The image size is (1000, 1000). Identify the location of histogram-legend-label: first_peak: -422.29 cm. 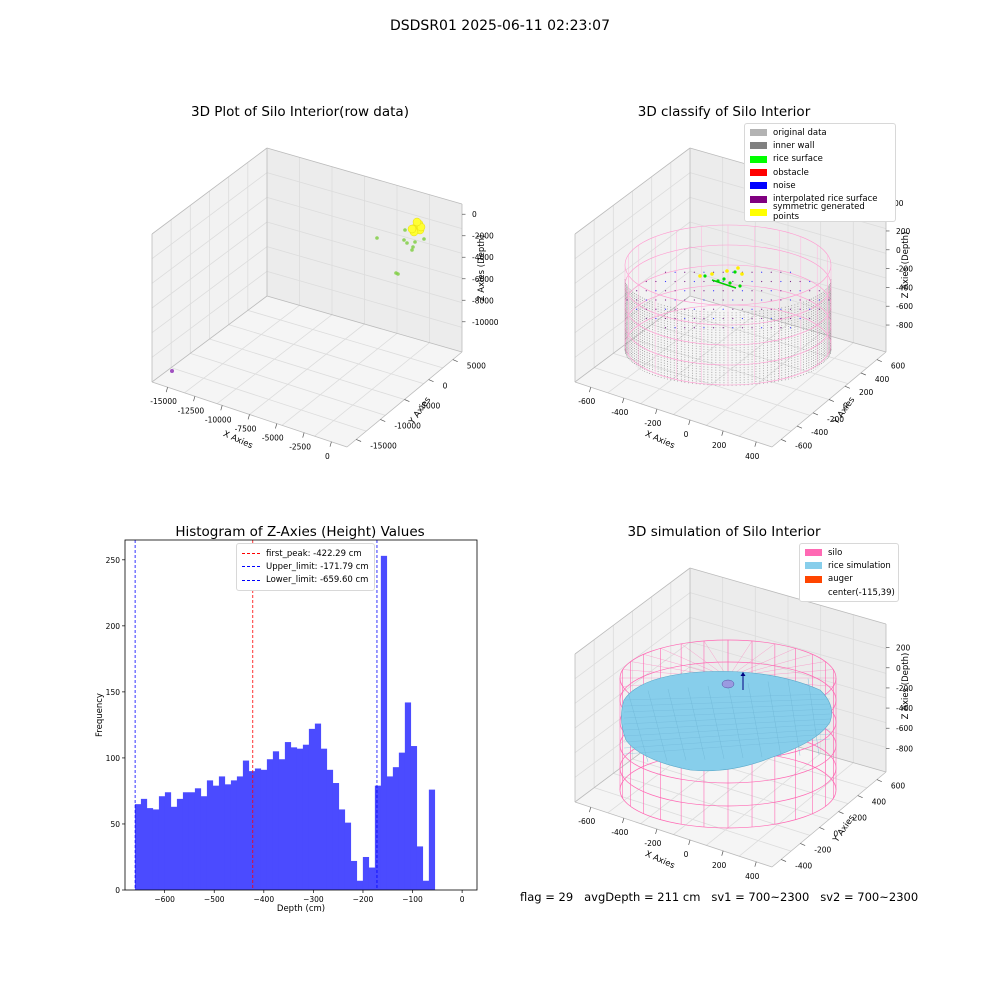
(314, 553).